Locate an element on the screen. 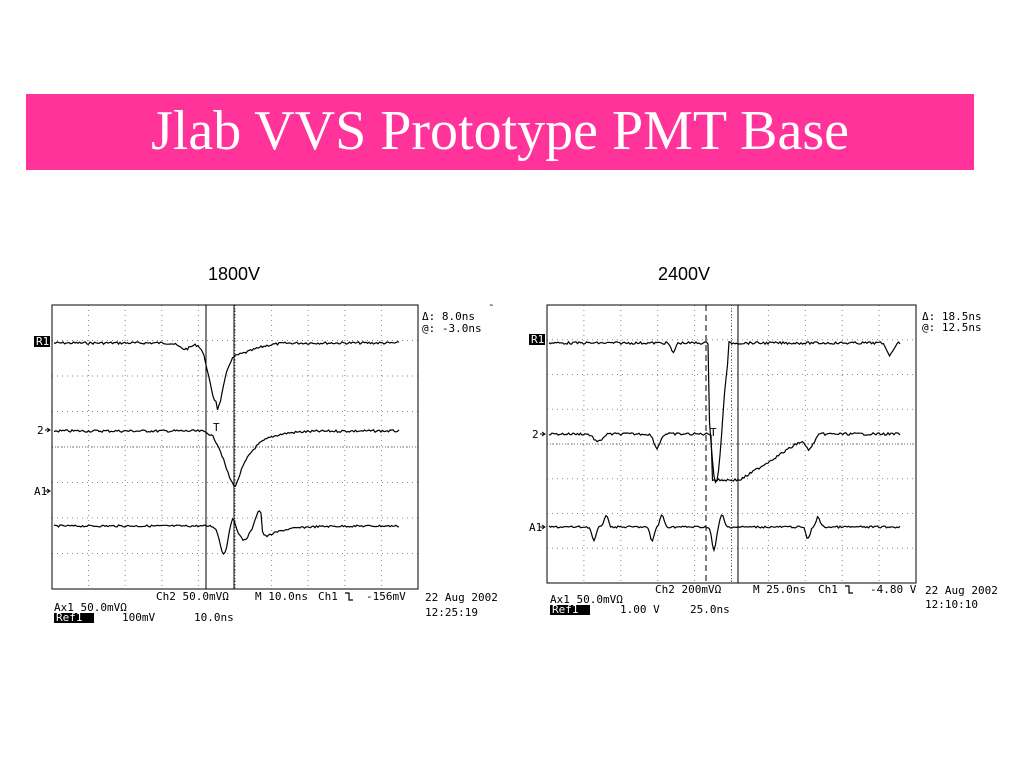  ch2-setting: Ch2 50.0mVΩ is located at coordinates (192, 596).